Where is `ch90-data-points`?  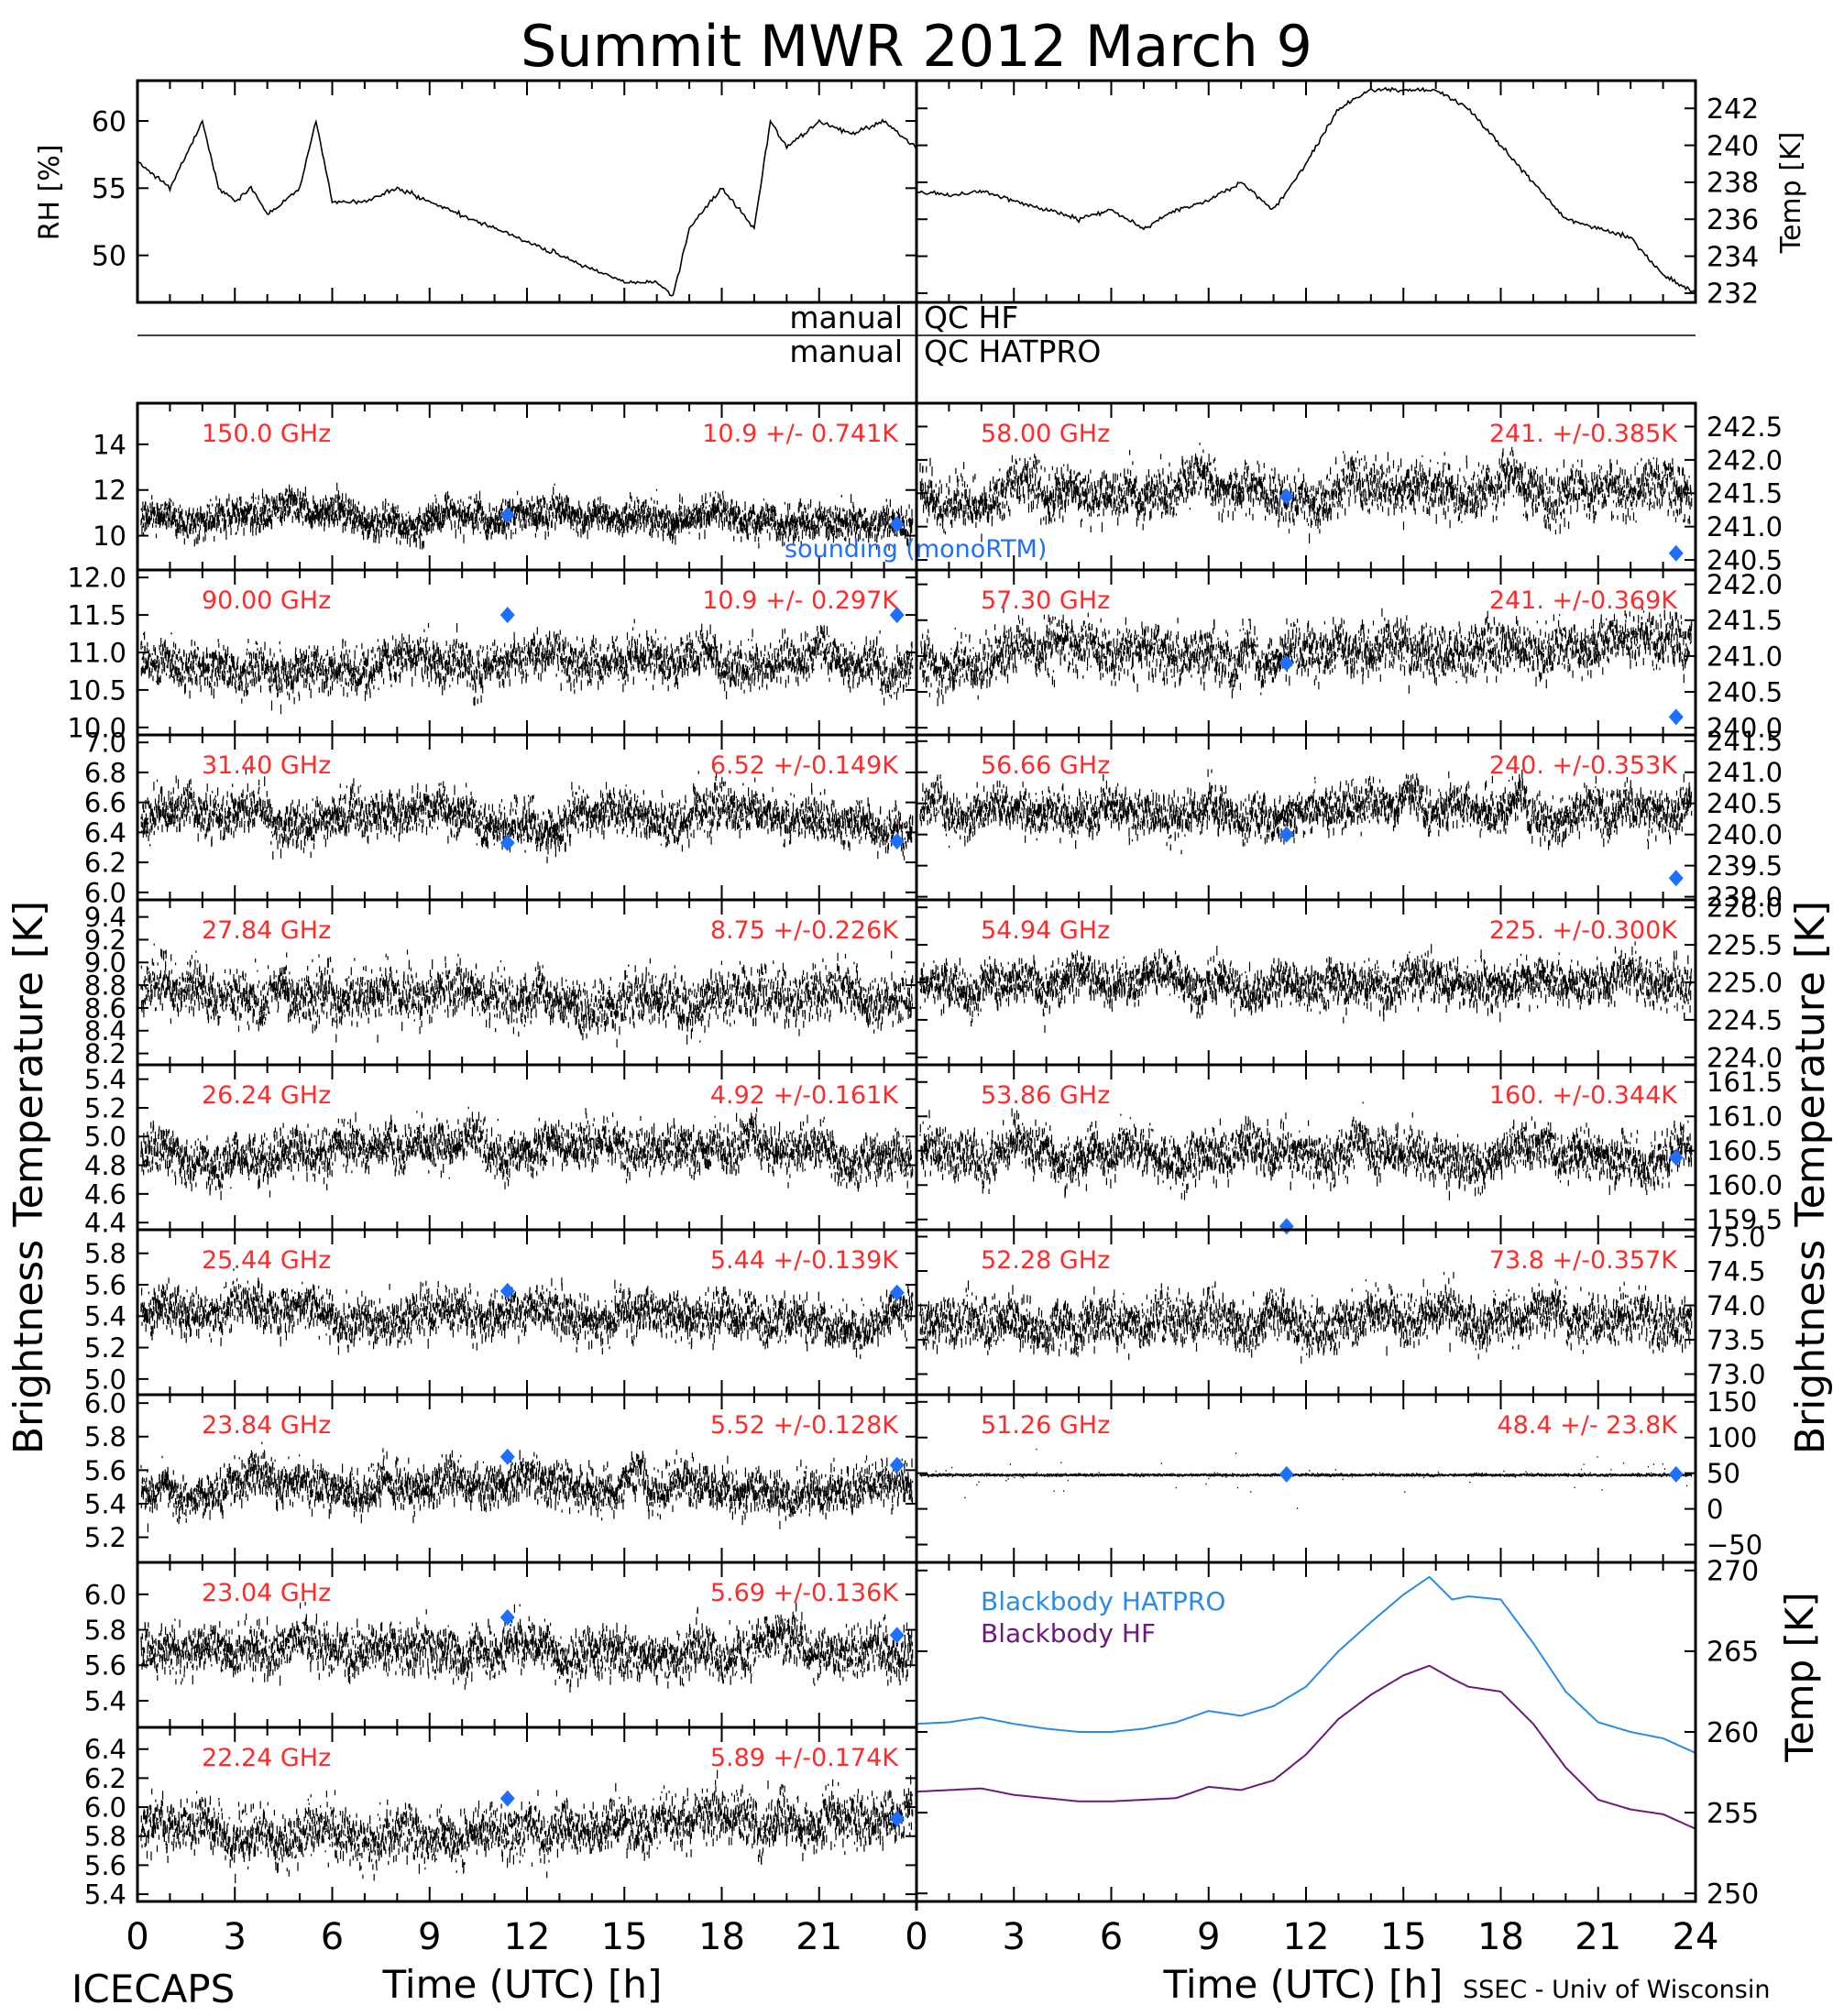 ch90-data-points is located at coordinates (527, 667).